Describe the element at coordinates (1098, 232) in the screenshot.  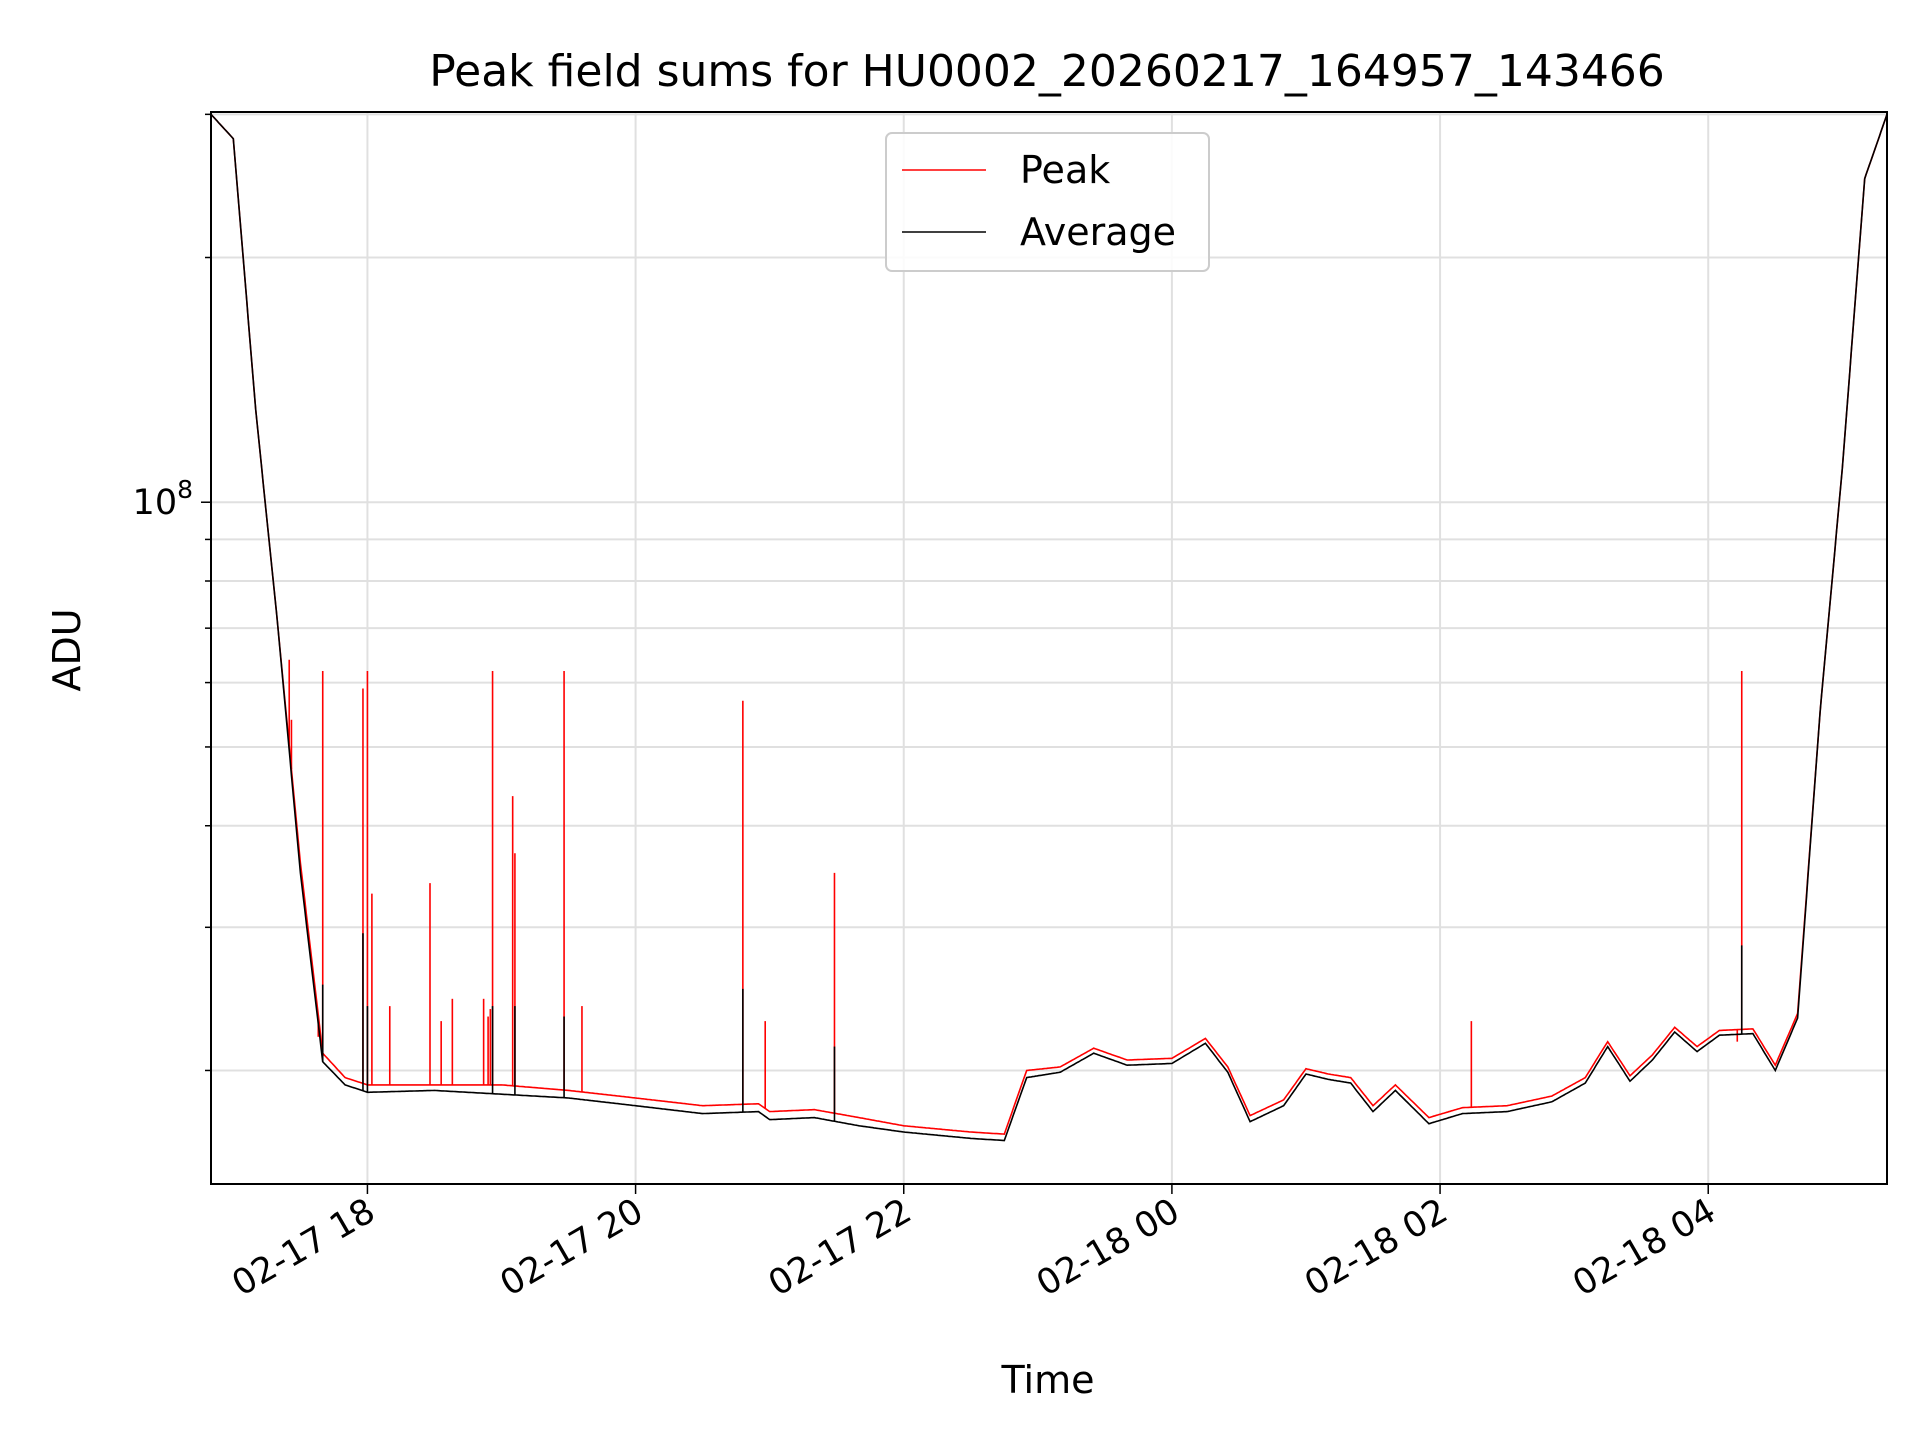
I see `legend-label-average: Average` at that location.